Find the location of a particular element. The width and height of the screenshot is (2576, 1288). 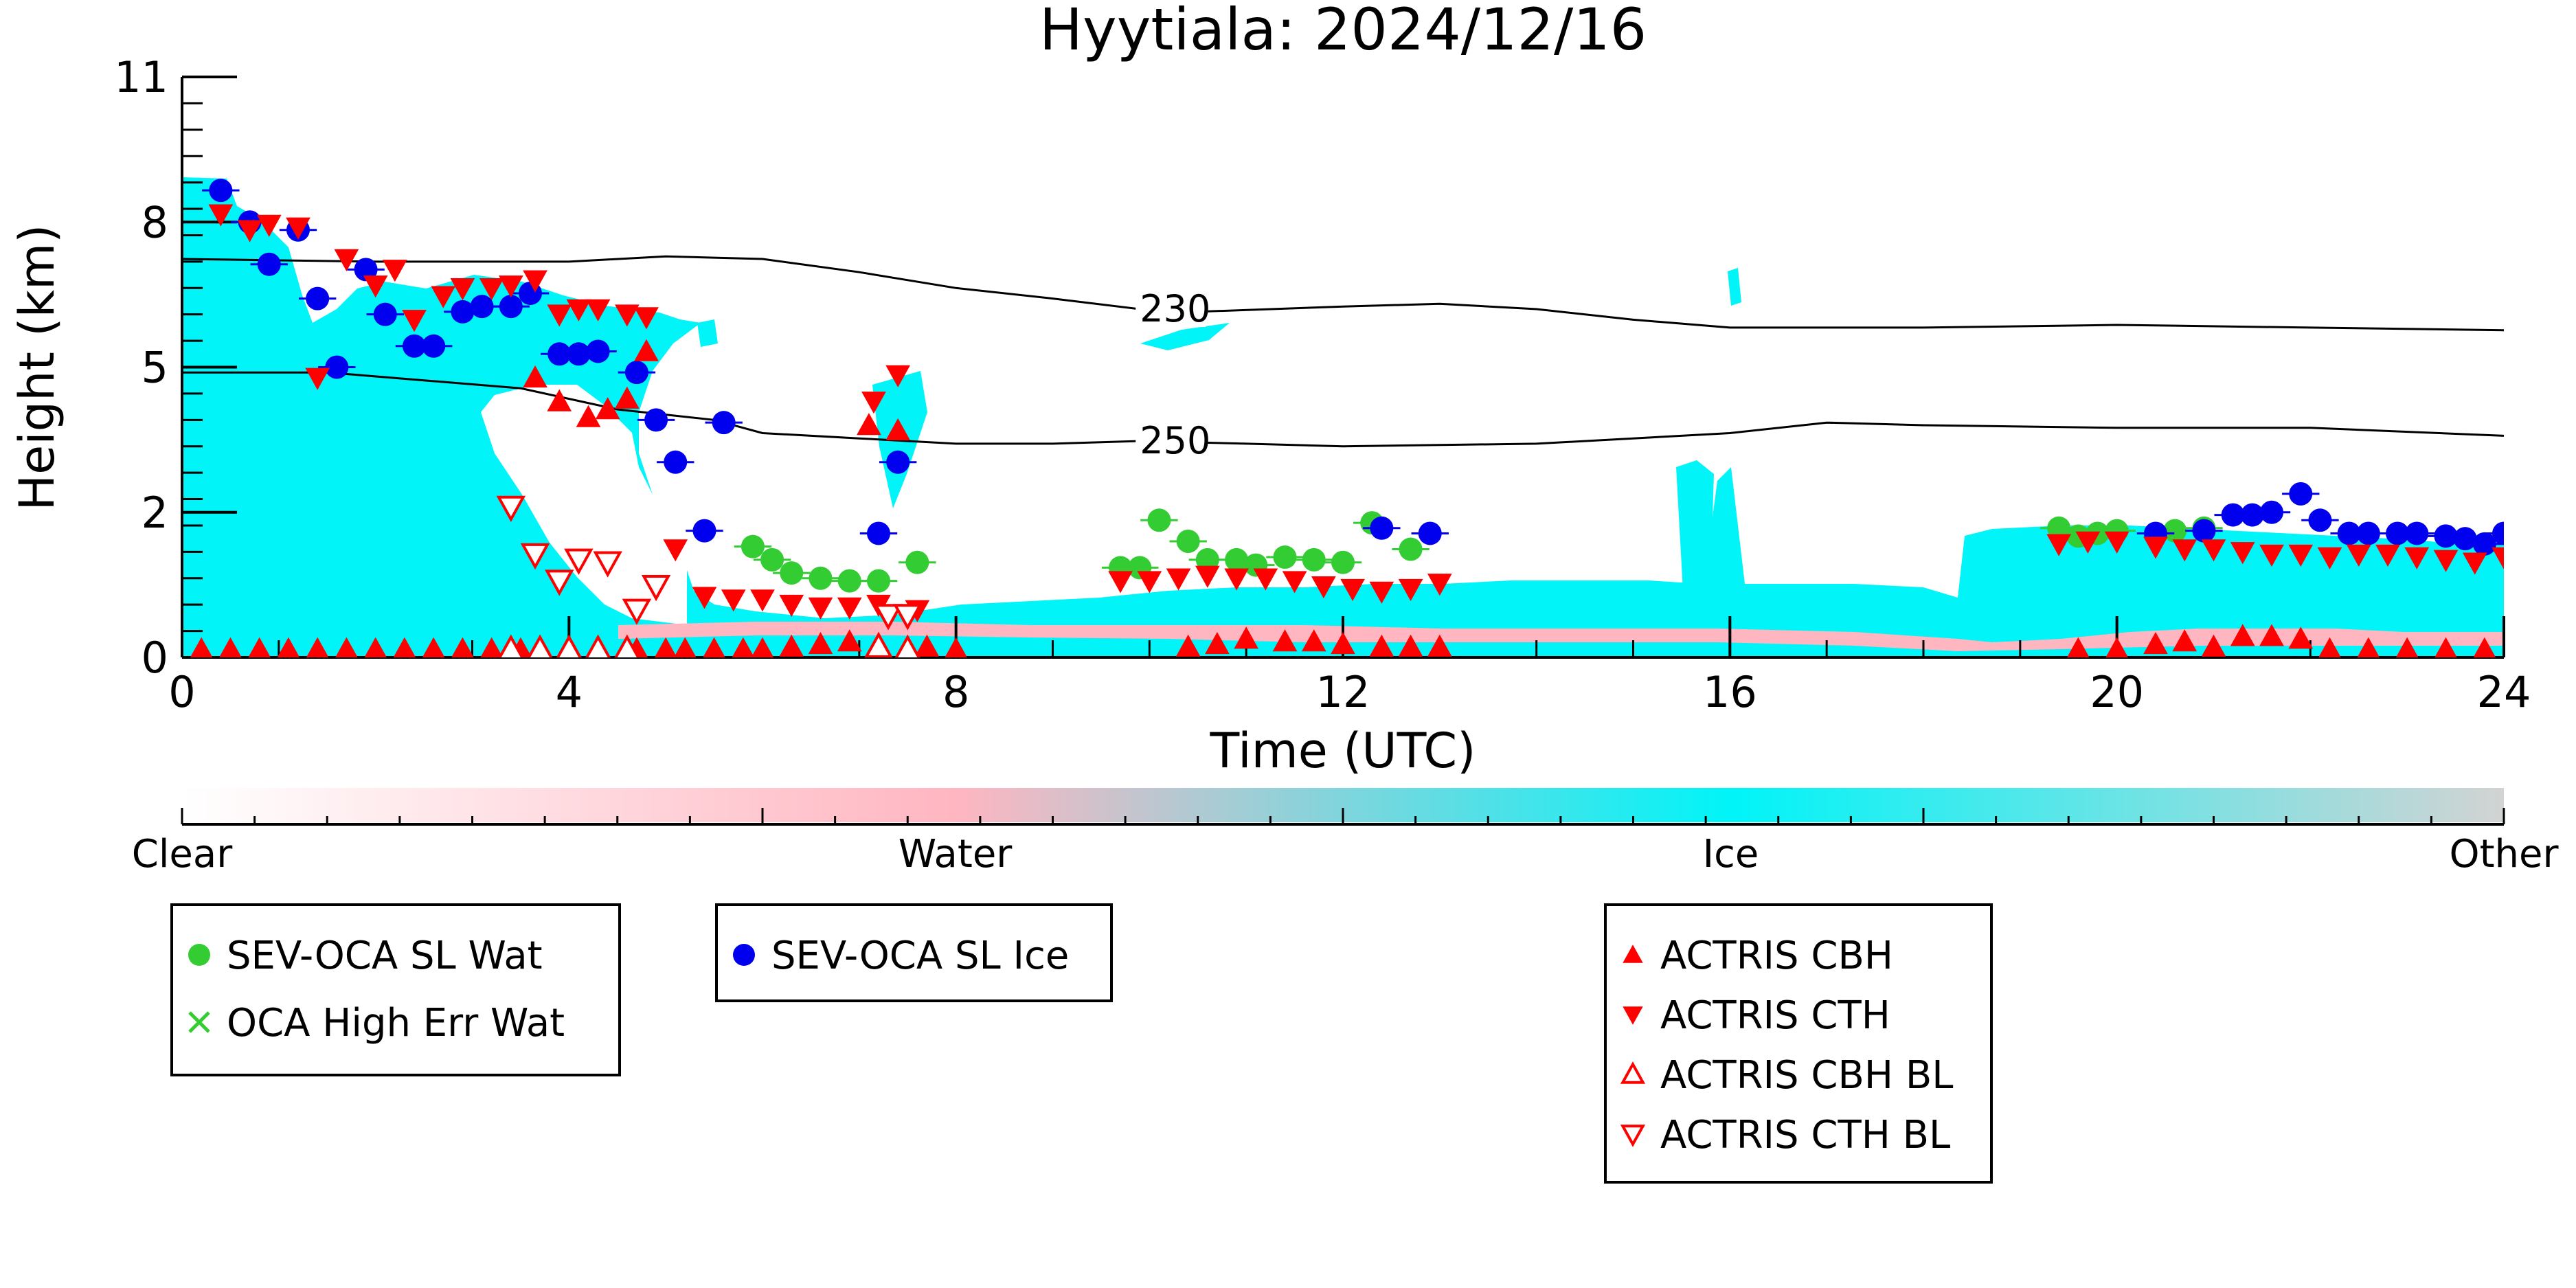

ice-region-small-patch is located at coordinates (1734, 287).